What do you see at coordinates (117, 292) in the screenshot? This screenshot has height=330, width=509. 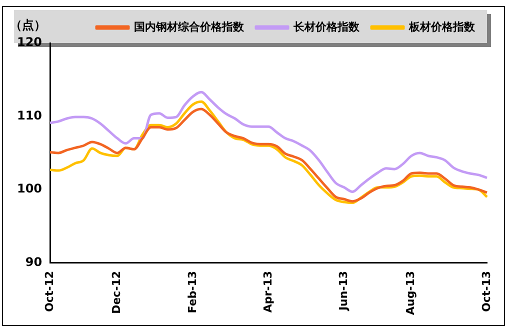 I see `x-tick-label: Dec-12` at bounding box center [117, 292].